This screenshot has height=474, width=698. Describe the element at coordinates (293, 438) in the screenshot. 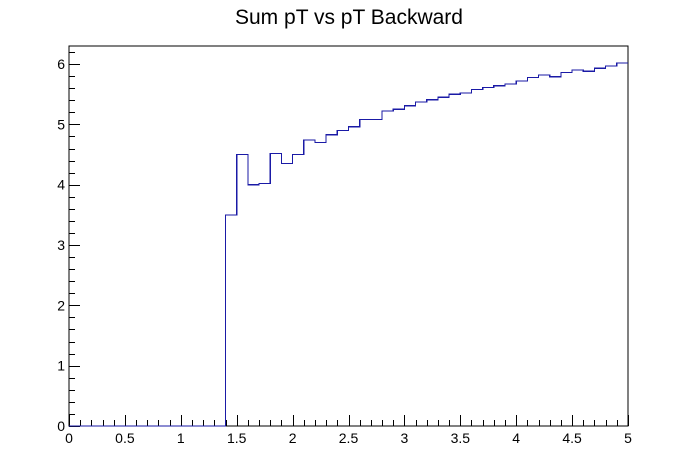

I see `x-tick-label: 2` at that location.